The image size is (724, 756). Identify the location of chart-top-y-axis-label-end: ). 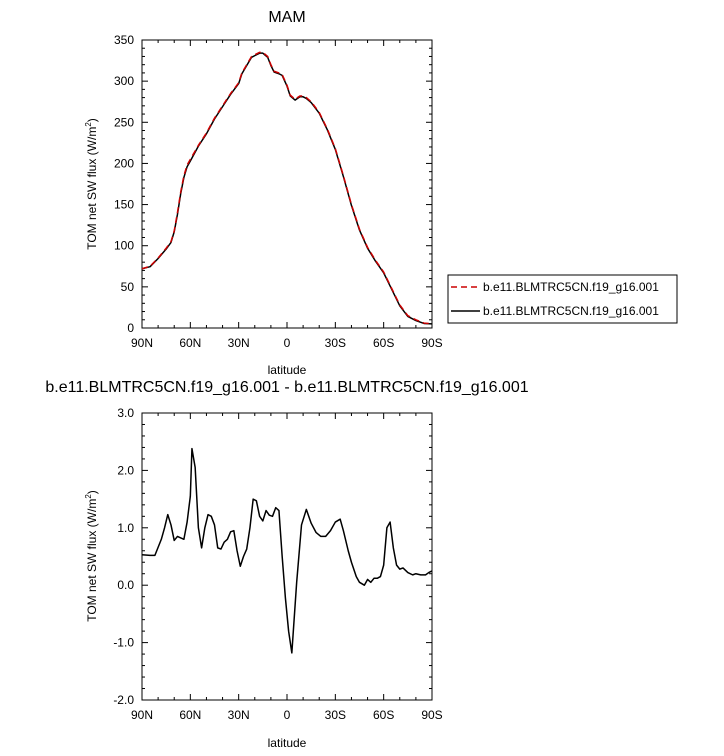
(92, 120).